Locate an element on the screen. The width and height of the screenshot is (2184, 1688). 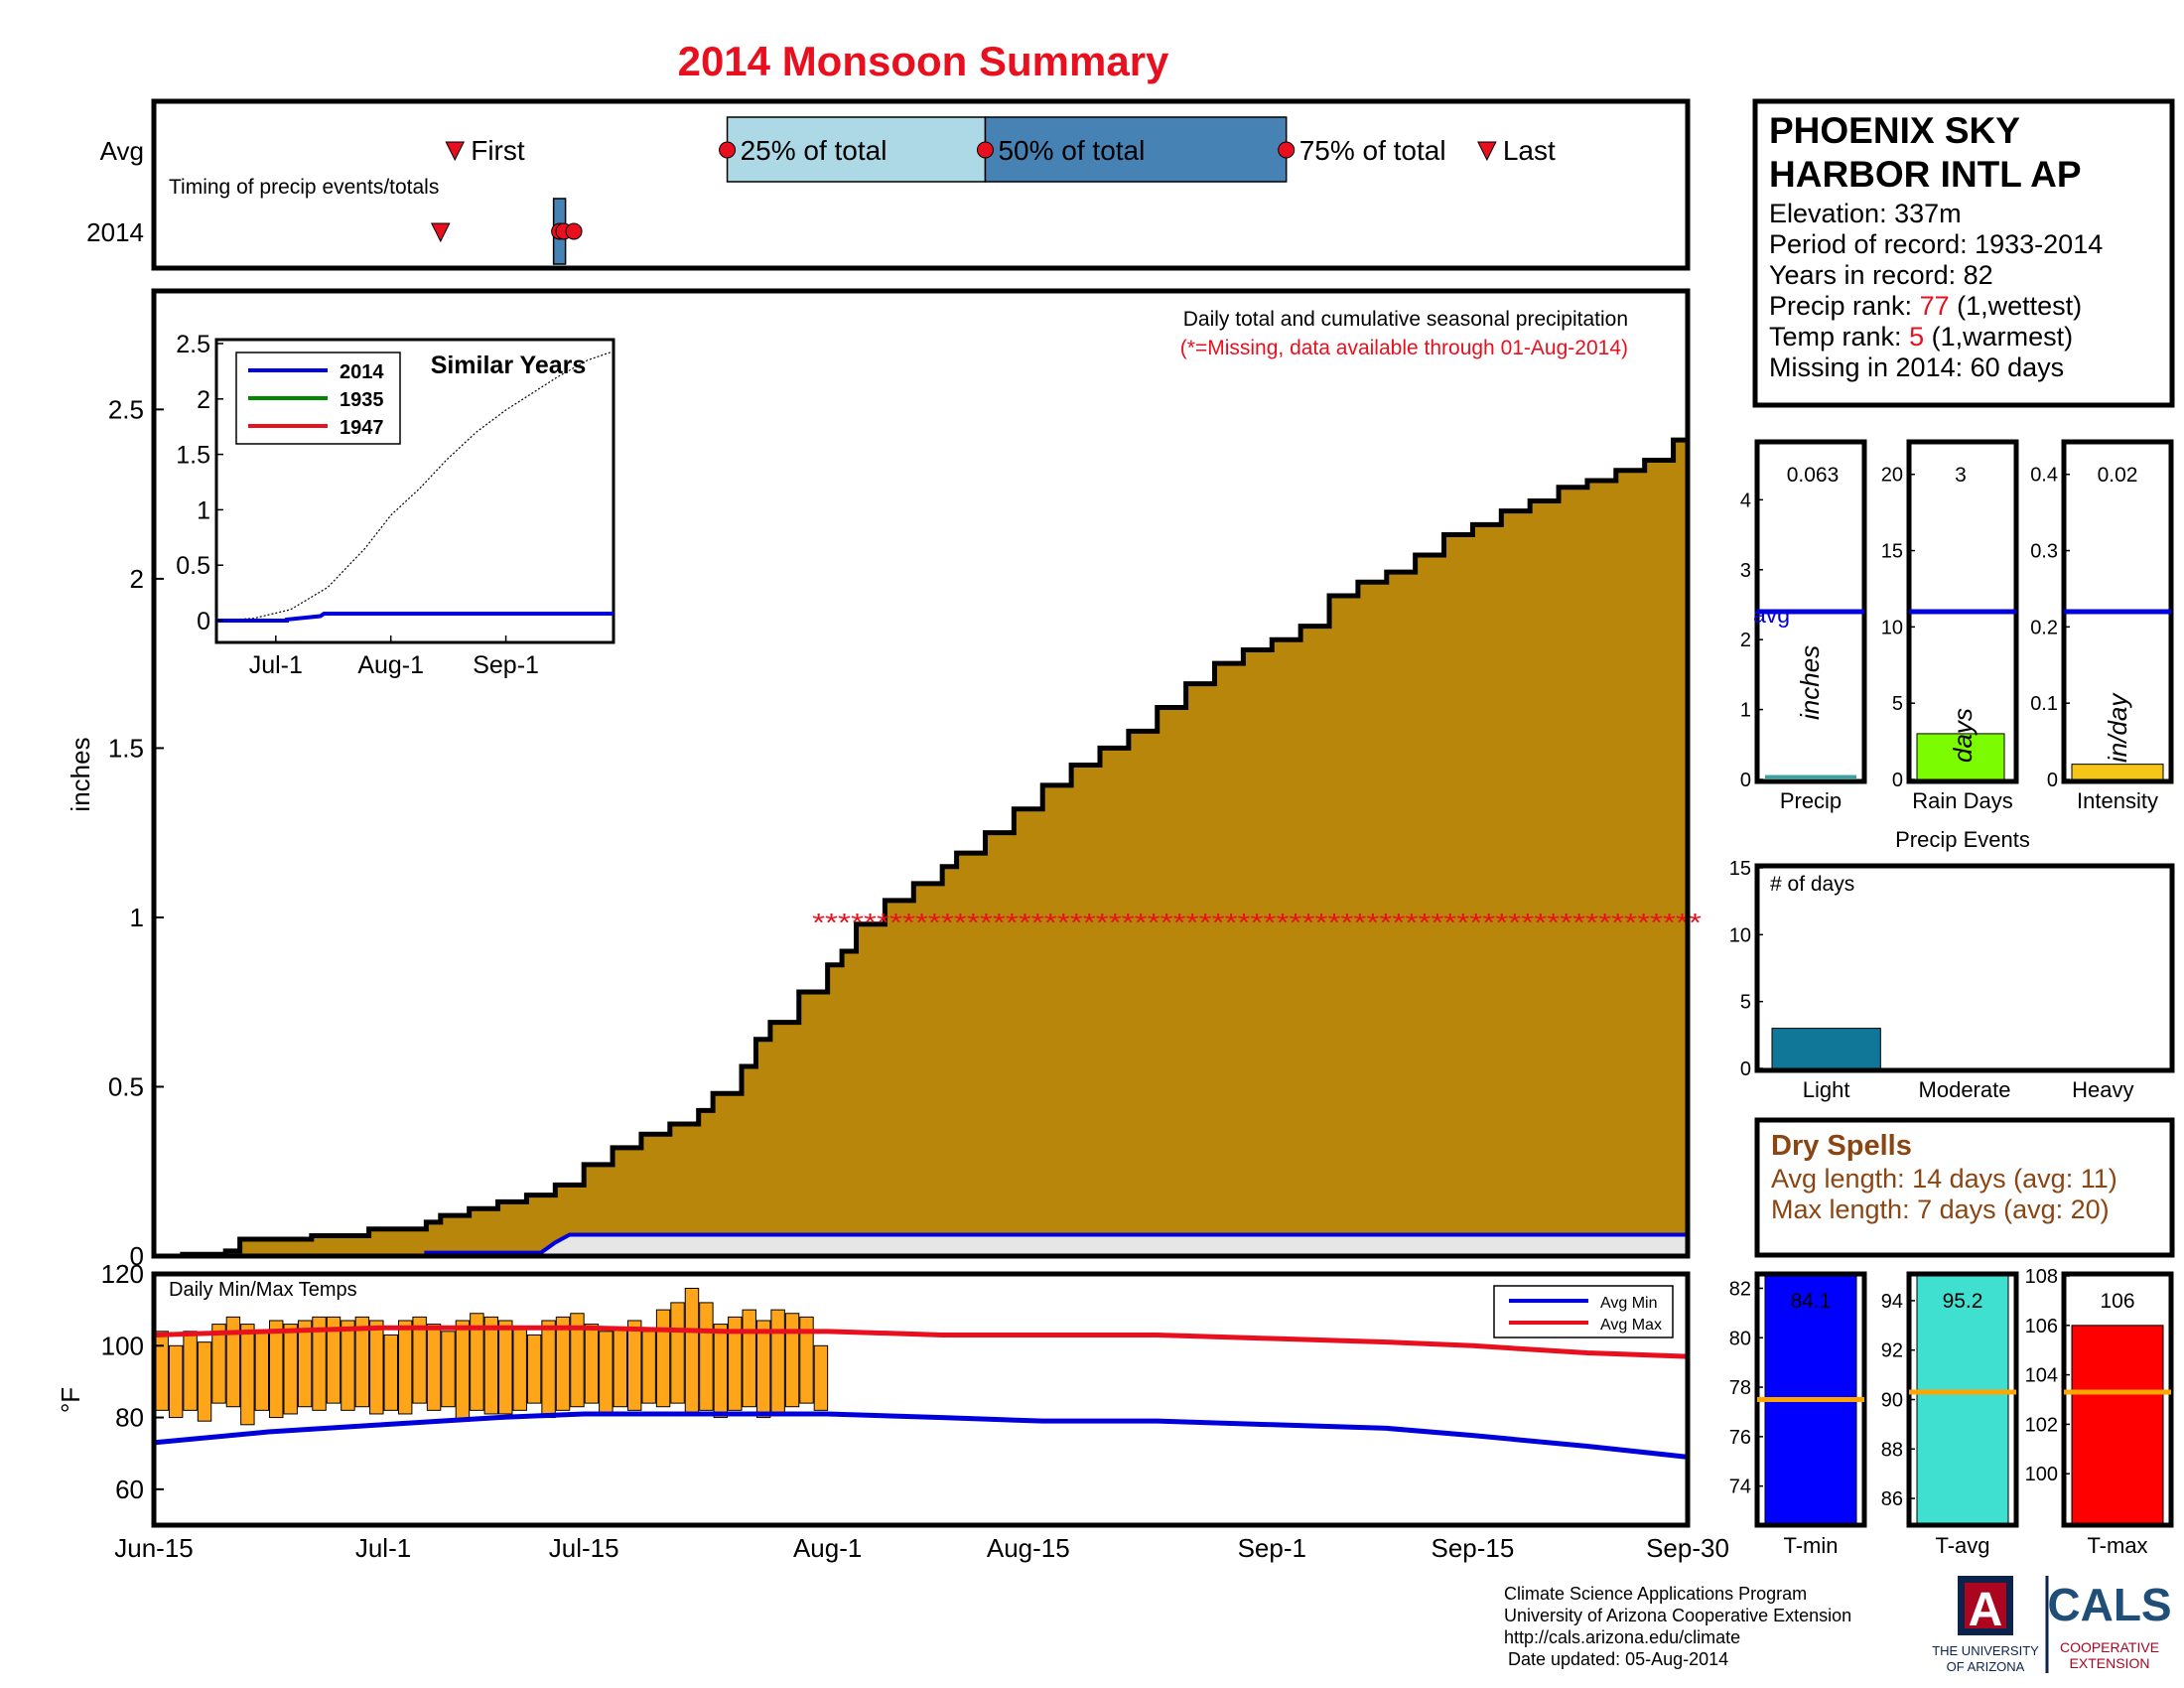
tavg-bar is located at coordinates (1962, 1399).